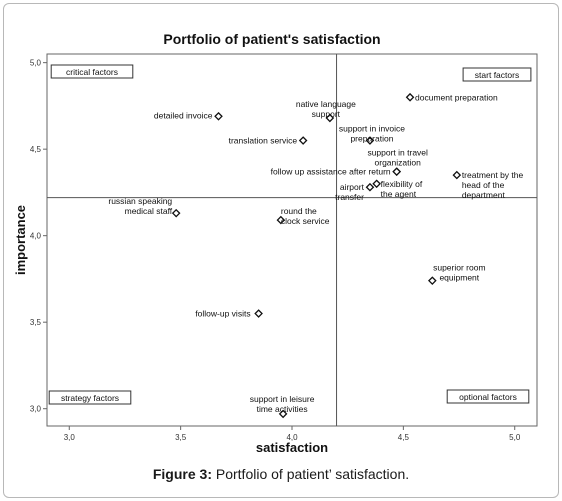  Describe the element at coordinates (515, 437) in the screenshot. I see `x-tick-label: 5,0` at that location.